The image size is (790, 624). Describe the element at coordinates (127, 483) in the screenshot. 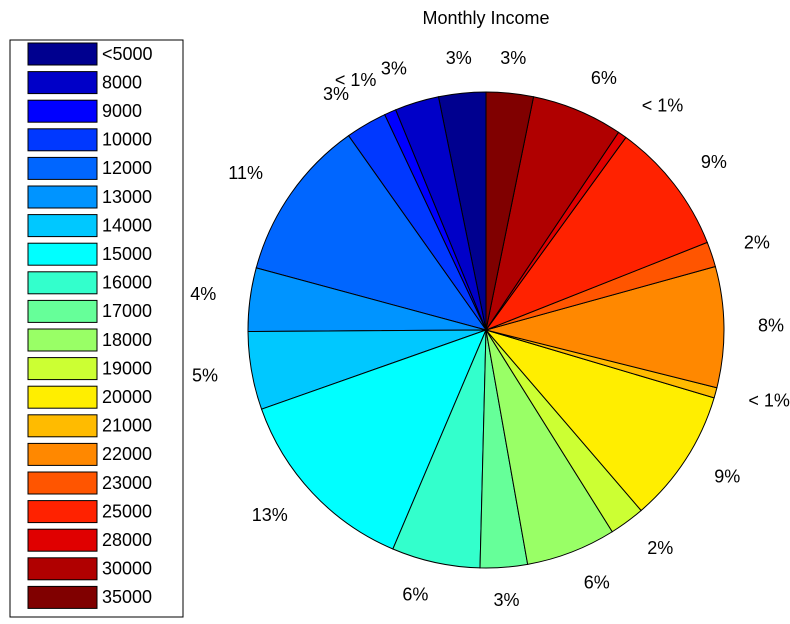

I see `legend-label: 23000` at that location.